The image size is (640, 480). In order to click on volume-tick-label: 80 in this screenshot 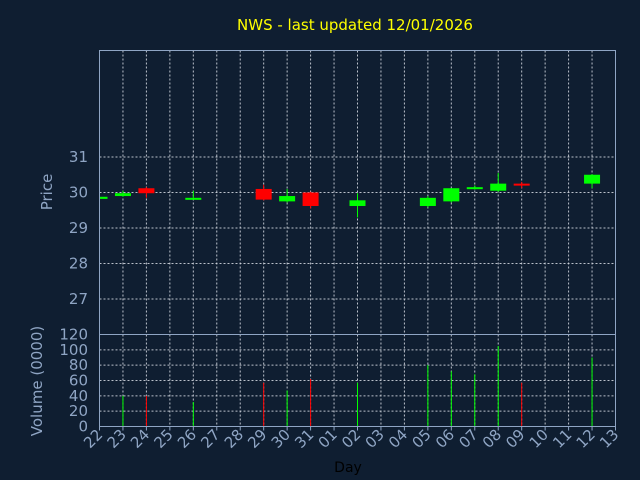, I will do `click(78, 365)`.